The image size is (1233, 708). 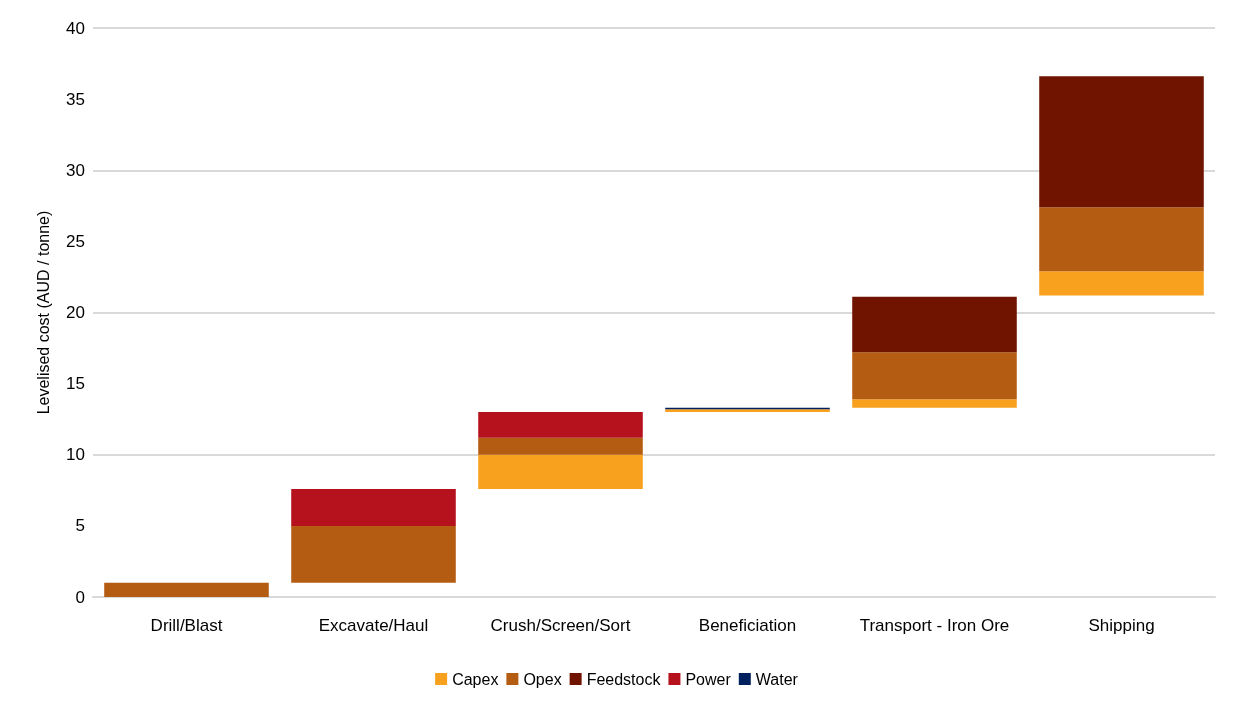 What do you see at coordinates (624, 679) in the screenshot?
I see `legend-label: Feedstock` at bounding box center [624, 679].